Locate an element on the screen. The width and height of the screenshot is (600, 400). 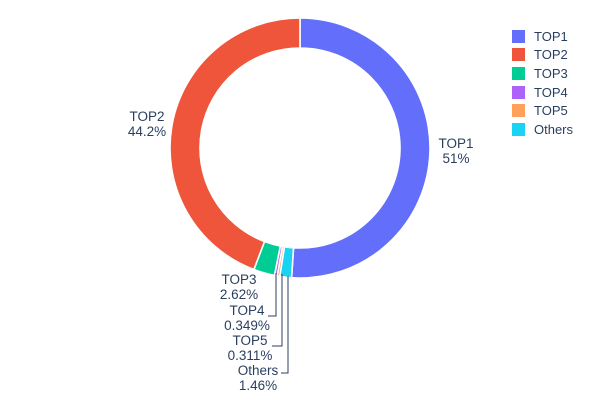
legend-swatch-others is located at coordinates (518, 129).